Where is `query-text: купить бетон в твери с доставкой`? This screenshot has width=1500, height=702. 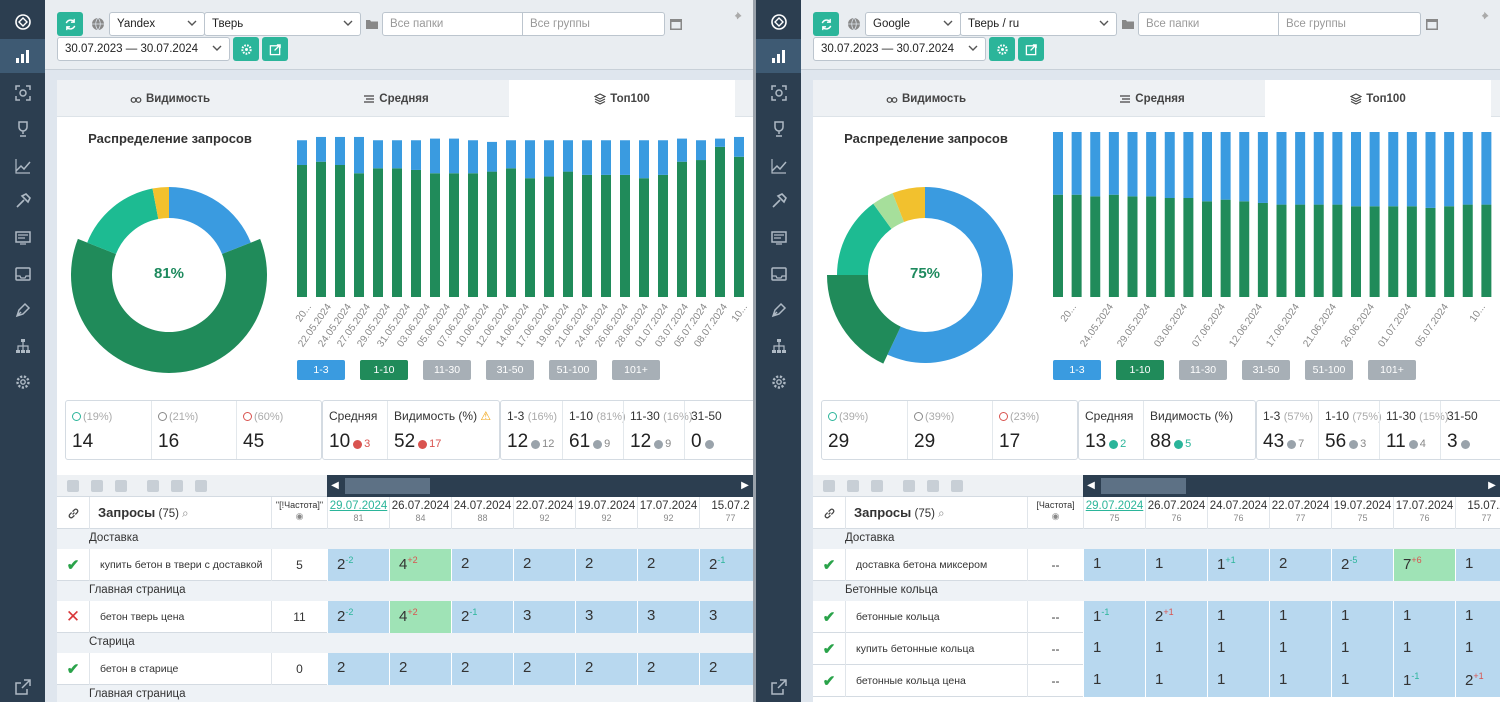 query-text: купить бетон в твери с доставкой is located at coordinates (180, 565).